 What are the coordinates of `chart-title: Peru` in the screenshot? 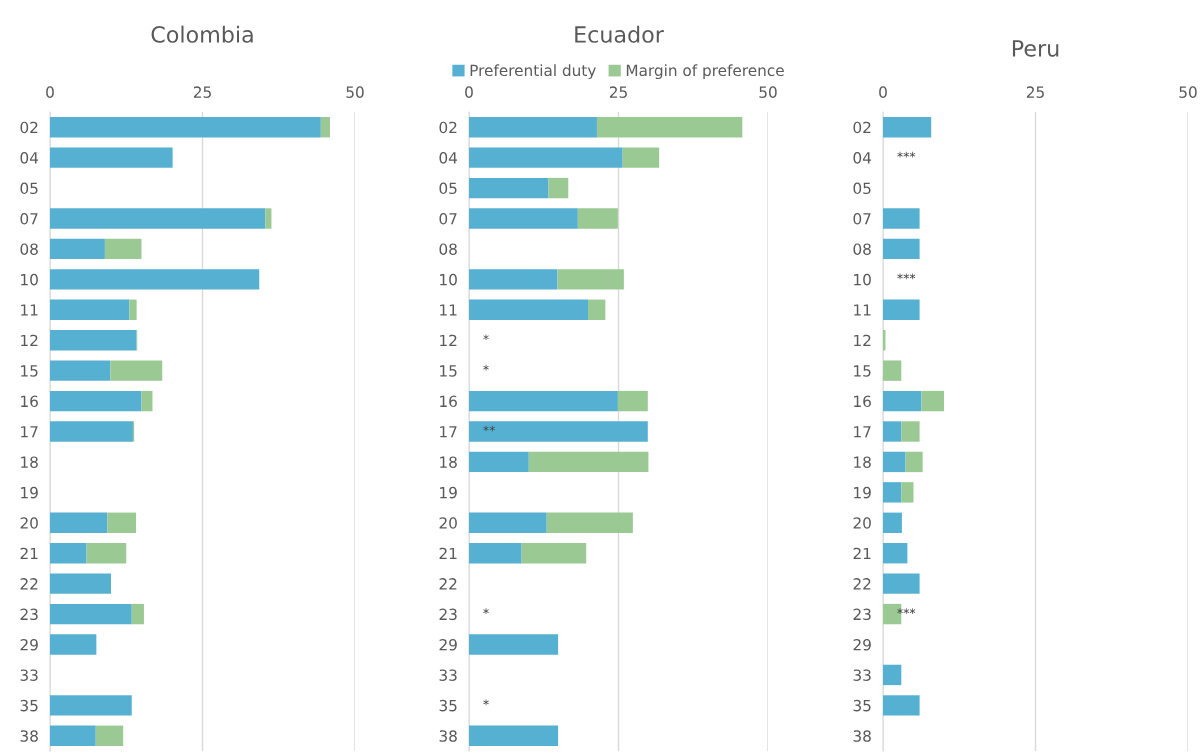 It's located at (1035, 48).